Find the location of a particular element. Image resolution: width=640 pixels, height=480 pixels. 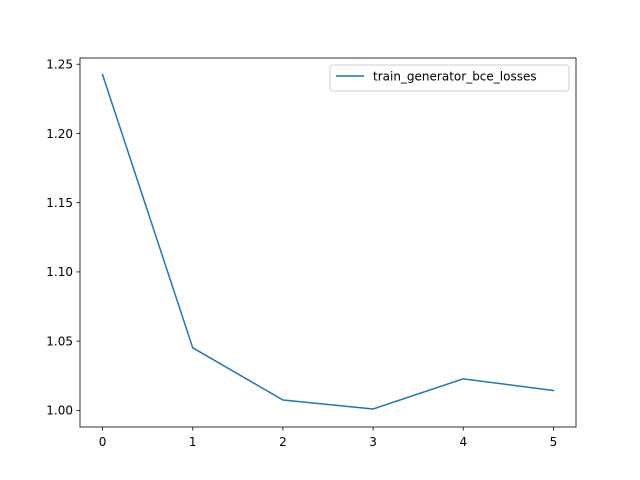

x-tick-label: 5 is located at coordinates (554, 442).